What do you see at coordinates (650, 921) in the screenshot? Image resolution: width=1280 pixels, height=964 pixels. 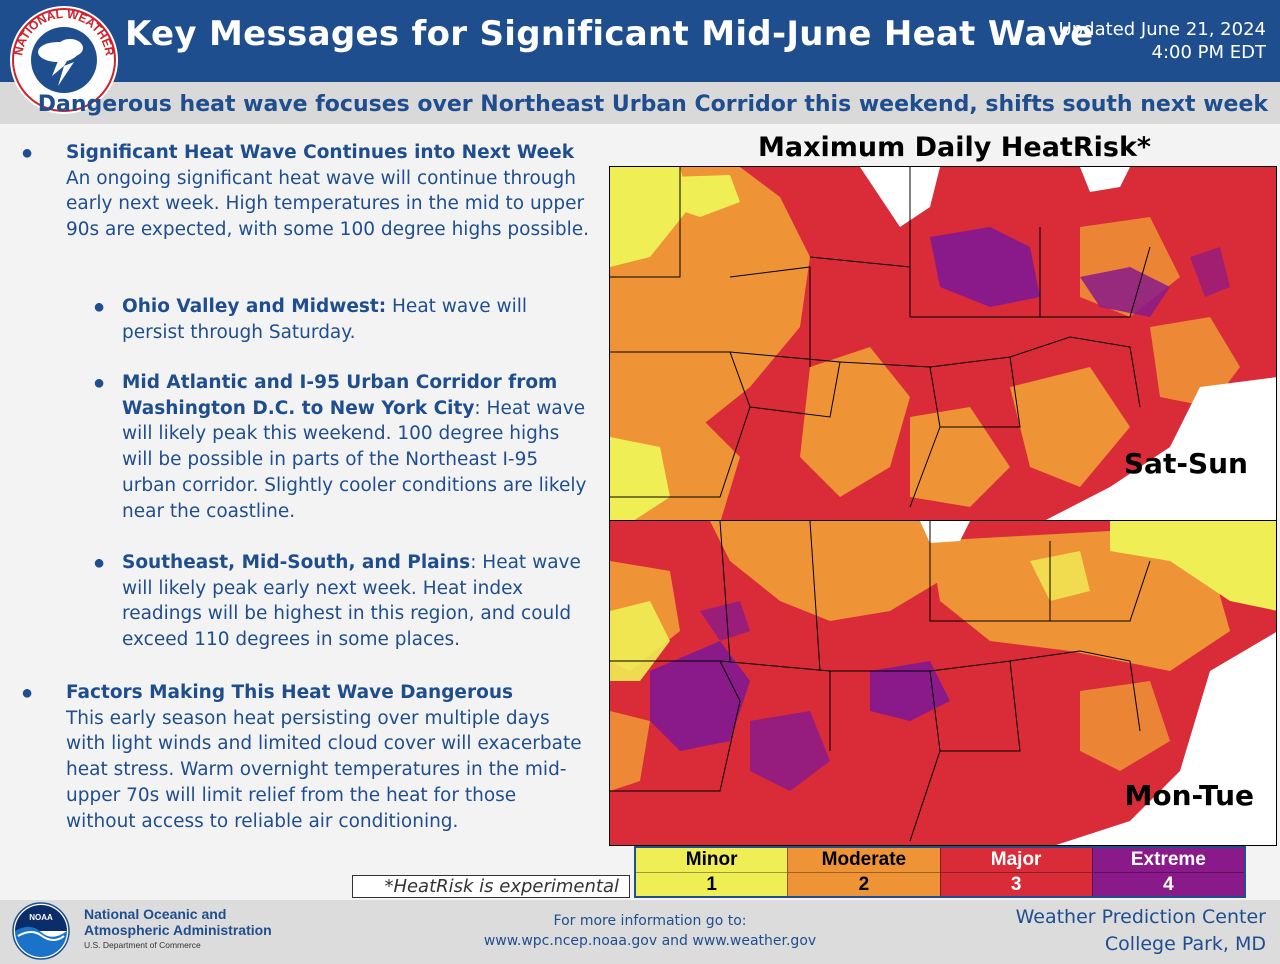 I see `info-label: For more information go to:` at bounding box center [650, 921].